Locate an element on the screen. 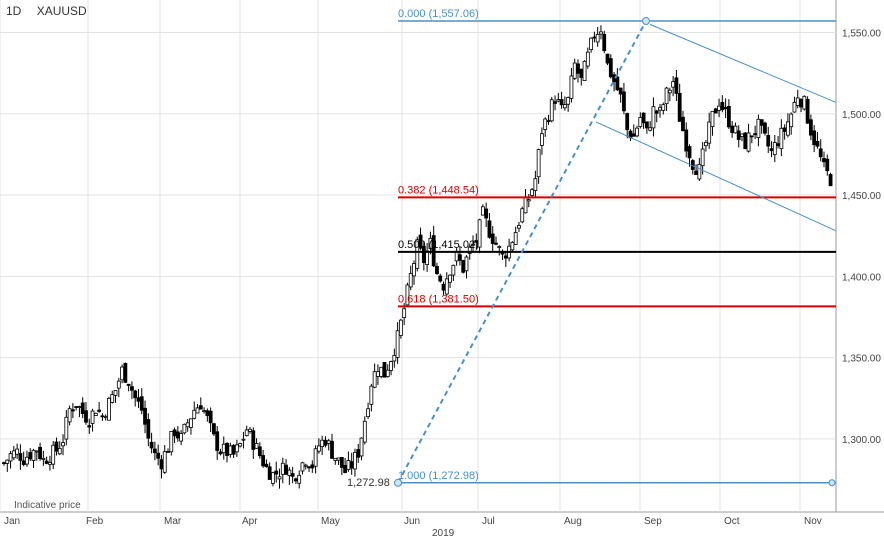 The height and width of the screenshot is (538, 884). symbol-label: XAUUSD is located at coordinates (61, 11).